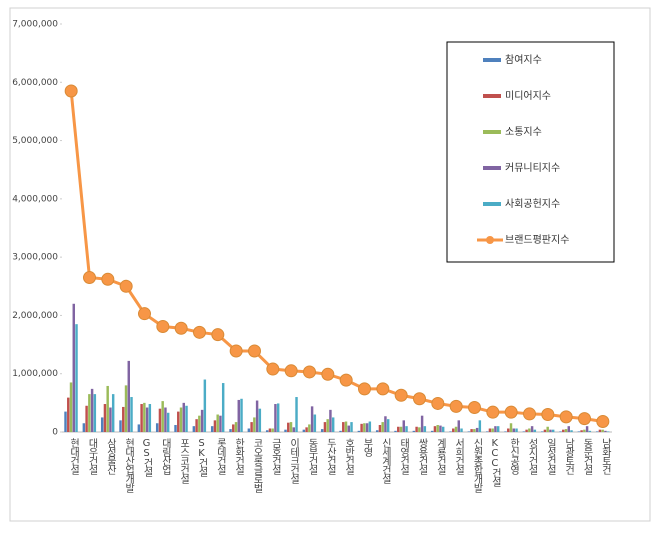  Describe the element at coordinates (605, 456) in the screenshot. I see `x-tick-label: 남화토건` at that location.